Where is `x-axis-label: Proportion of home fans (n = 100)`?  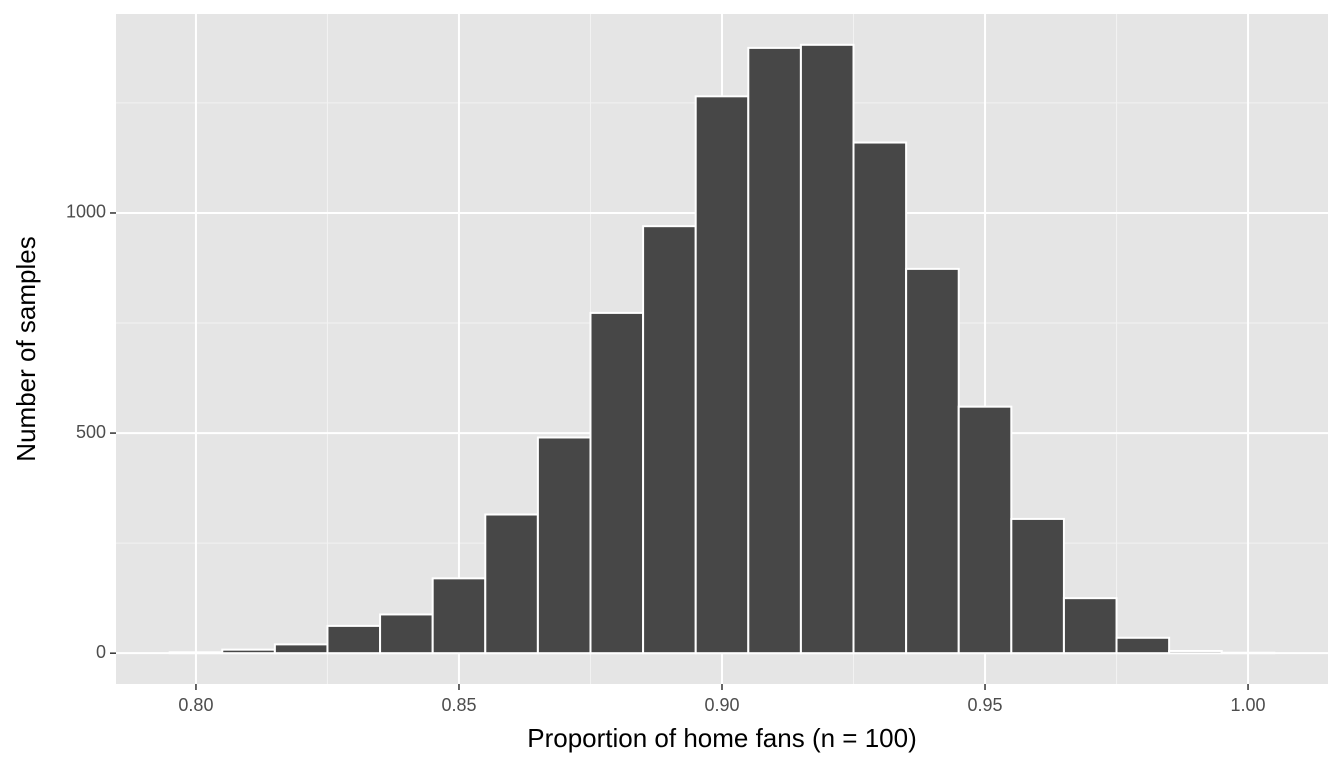
x-axis-label: Proportion of home fans (n = 100) is located at coordinates (722, 738).